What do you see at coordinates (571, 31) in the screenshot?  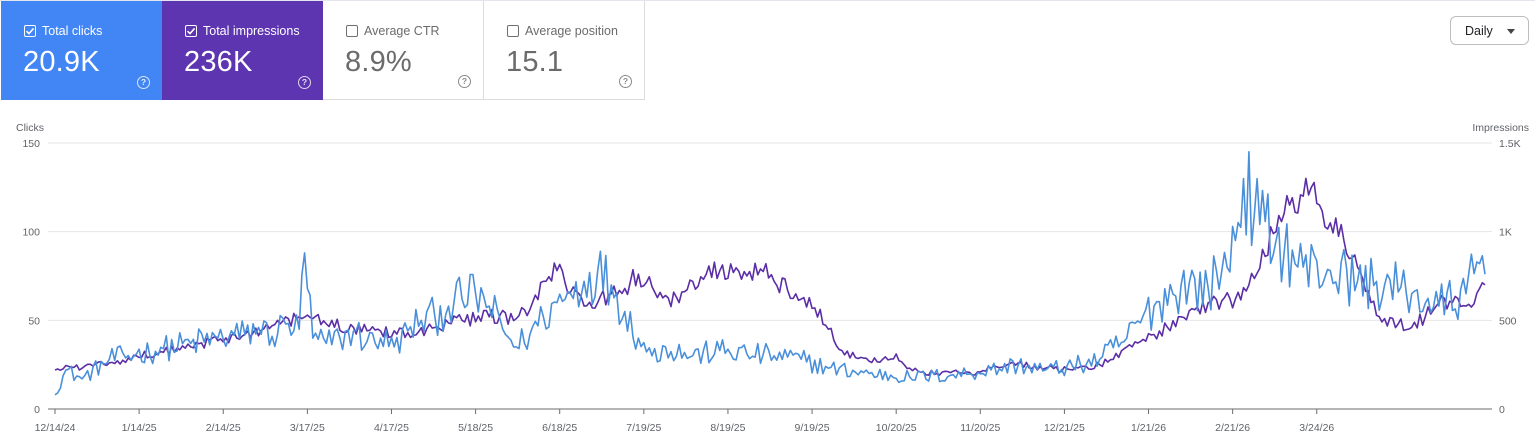 I see `metric-label: Average position` at bounding box center [571, 31].